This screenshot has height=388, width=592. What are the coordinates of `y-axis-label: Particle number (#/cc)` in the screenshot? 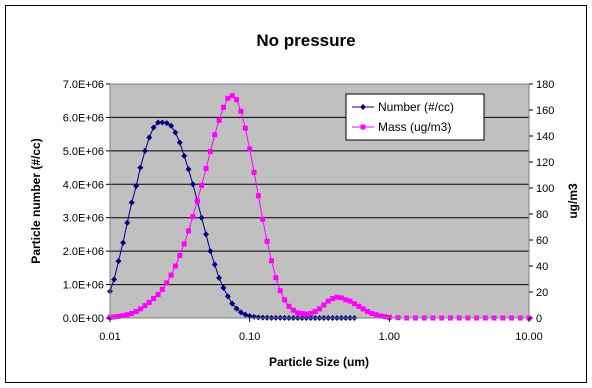 It's located at (36, 200).